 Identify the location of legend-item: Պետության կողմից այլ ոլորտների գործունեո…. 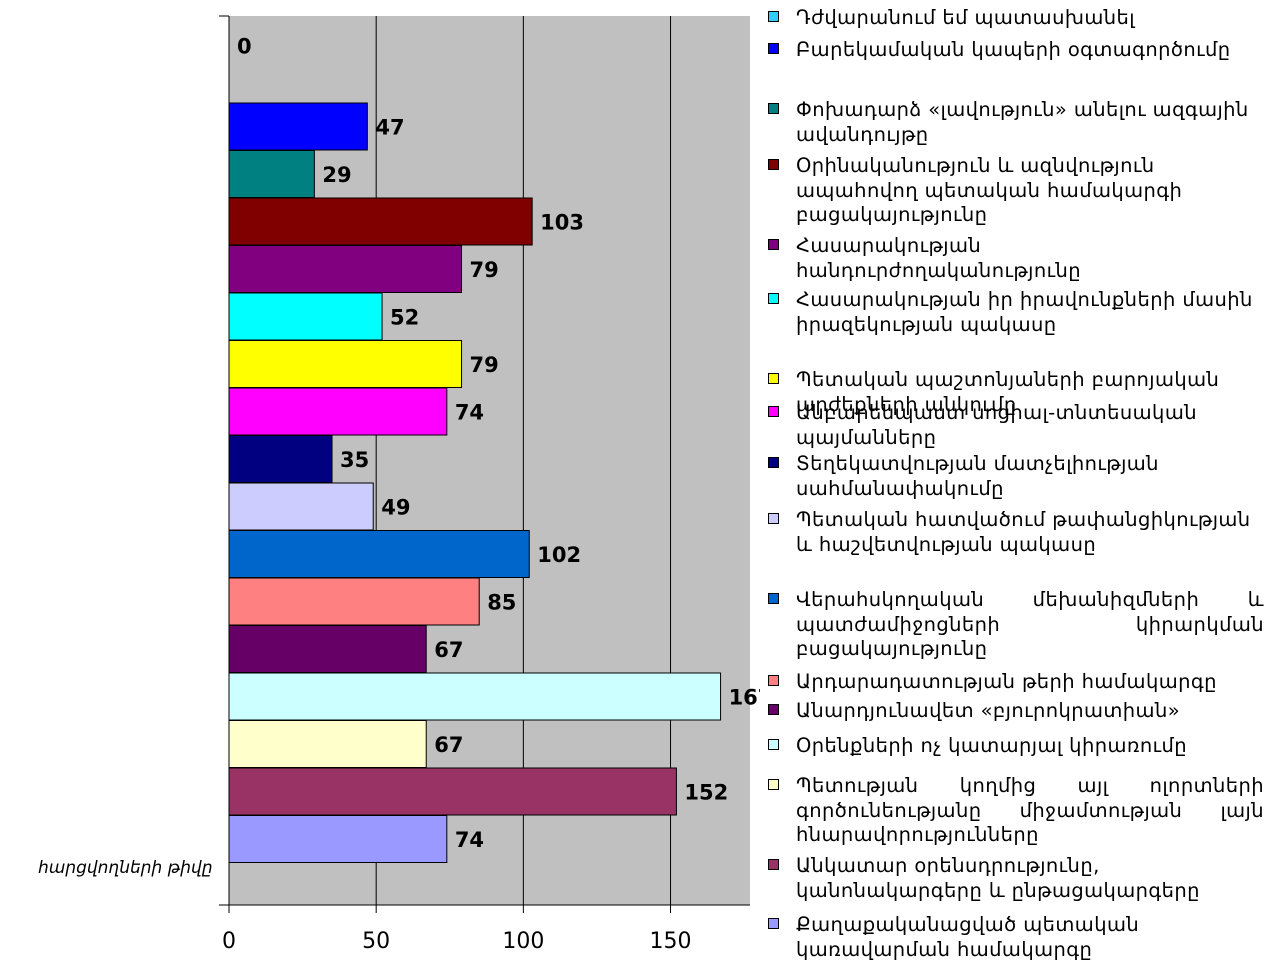
(1016, 811).